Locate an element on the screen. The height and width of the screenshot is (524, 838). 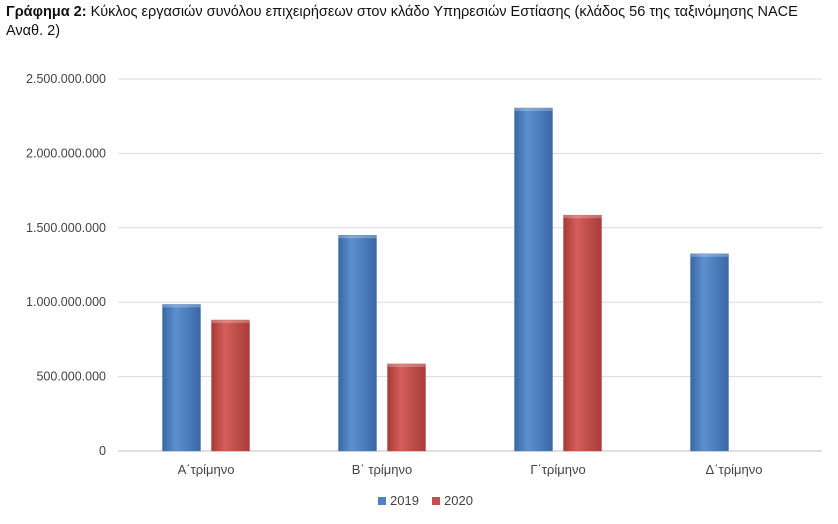
y-tick-label: 1.000.000.000 is located at coordinates (66, 302).